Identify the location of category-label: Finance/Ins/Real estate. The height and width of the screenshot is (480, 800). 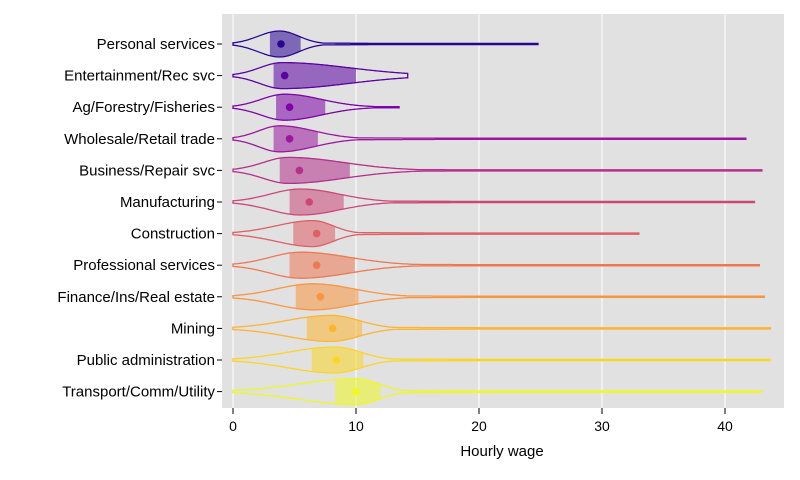
(136, 297).